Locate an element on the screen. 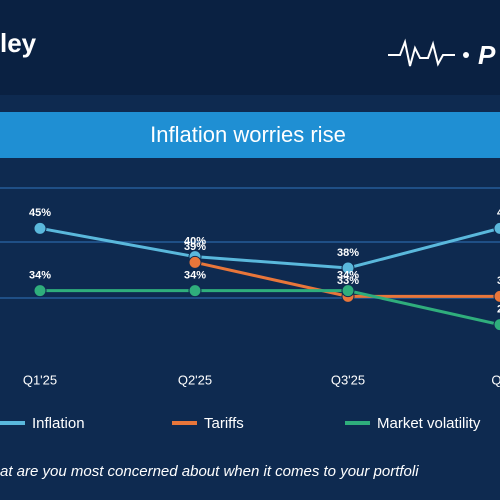  logo-dot is located at coordinates (466, 55).